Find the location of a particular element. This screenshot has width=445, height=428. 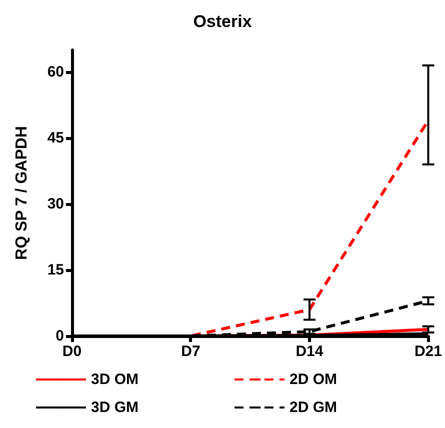

x-tick-label: D0 is located at coordinates (72, 351).